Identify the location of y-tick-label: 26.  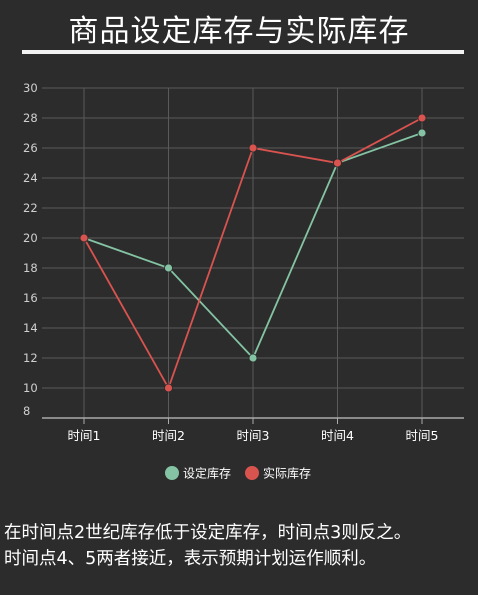
(30, 148).